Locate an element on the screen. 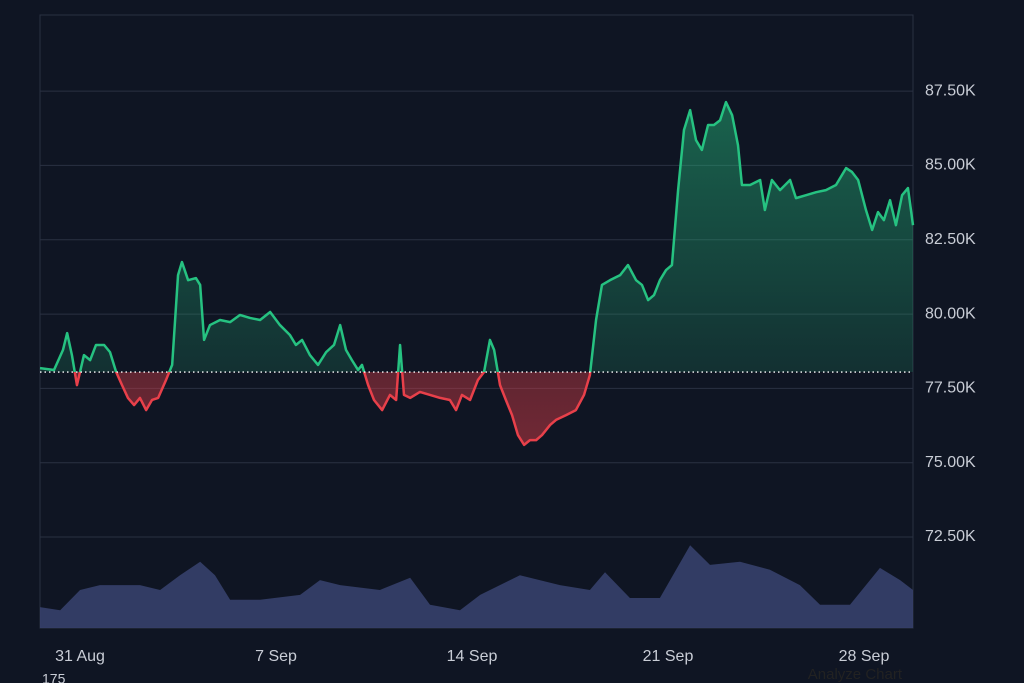  x-tick-label: 7 Sep is located at coordinates (276, 656).